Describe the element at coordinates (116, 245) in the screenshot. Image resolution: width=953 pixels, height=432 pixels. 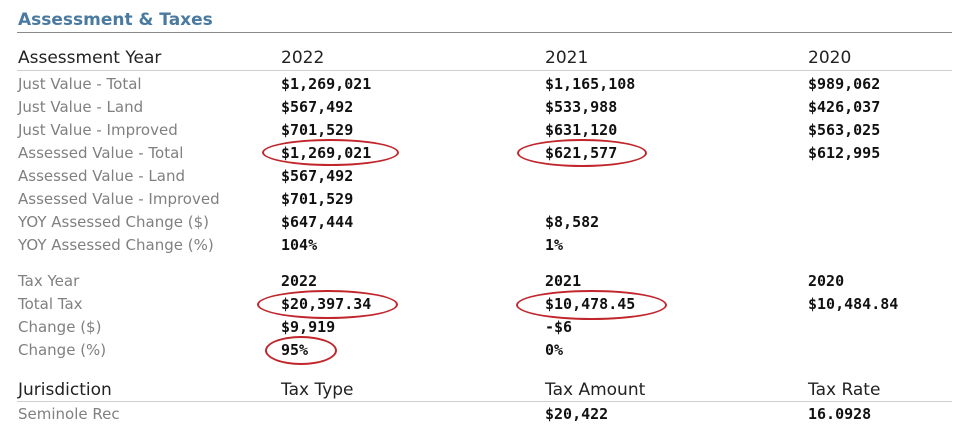
I see `row-label: YOY Assessed Change (%)` at that location.